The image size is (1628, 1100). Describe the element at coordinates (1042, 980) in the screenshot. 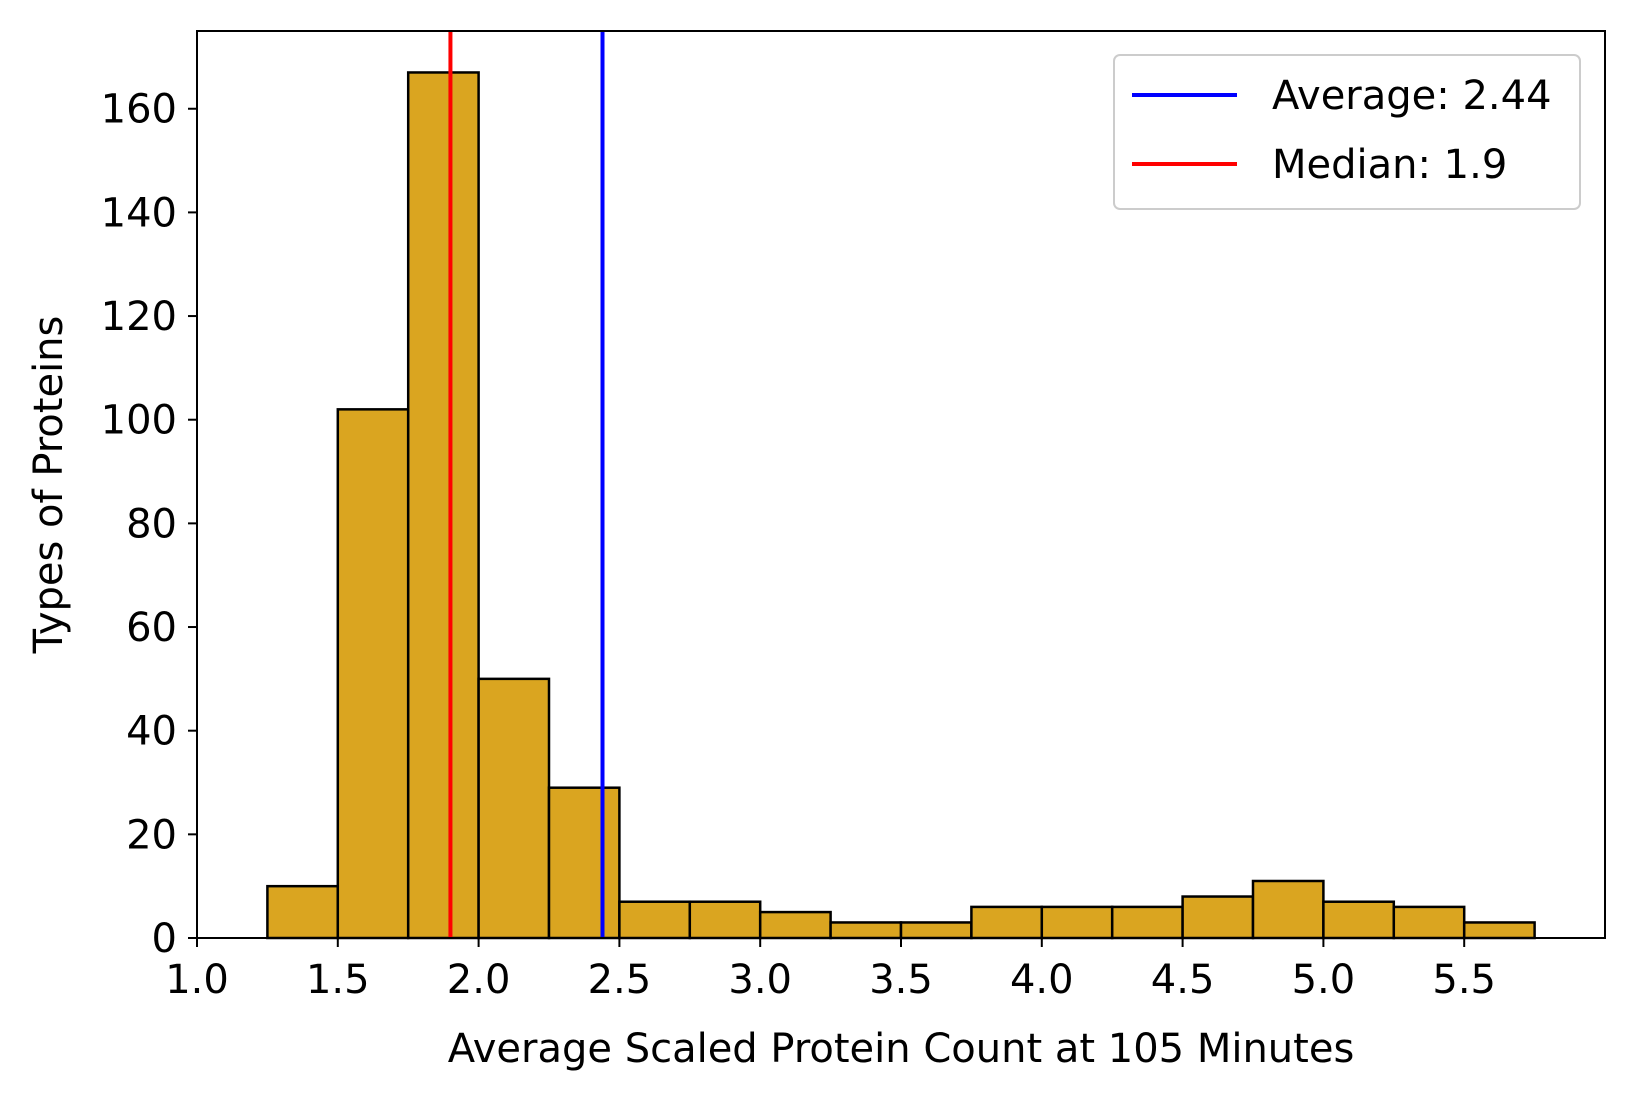

I see `x-tick-label: 4.0` at that location.